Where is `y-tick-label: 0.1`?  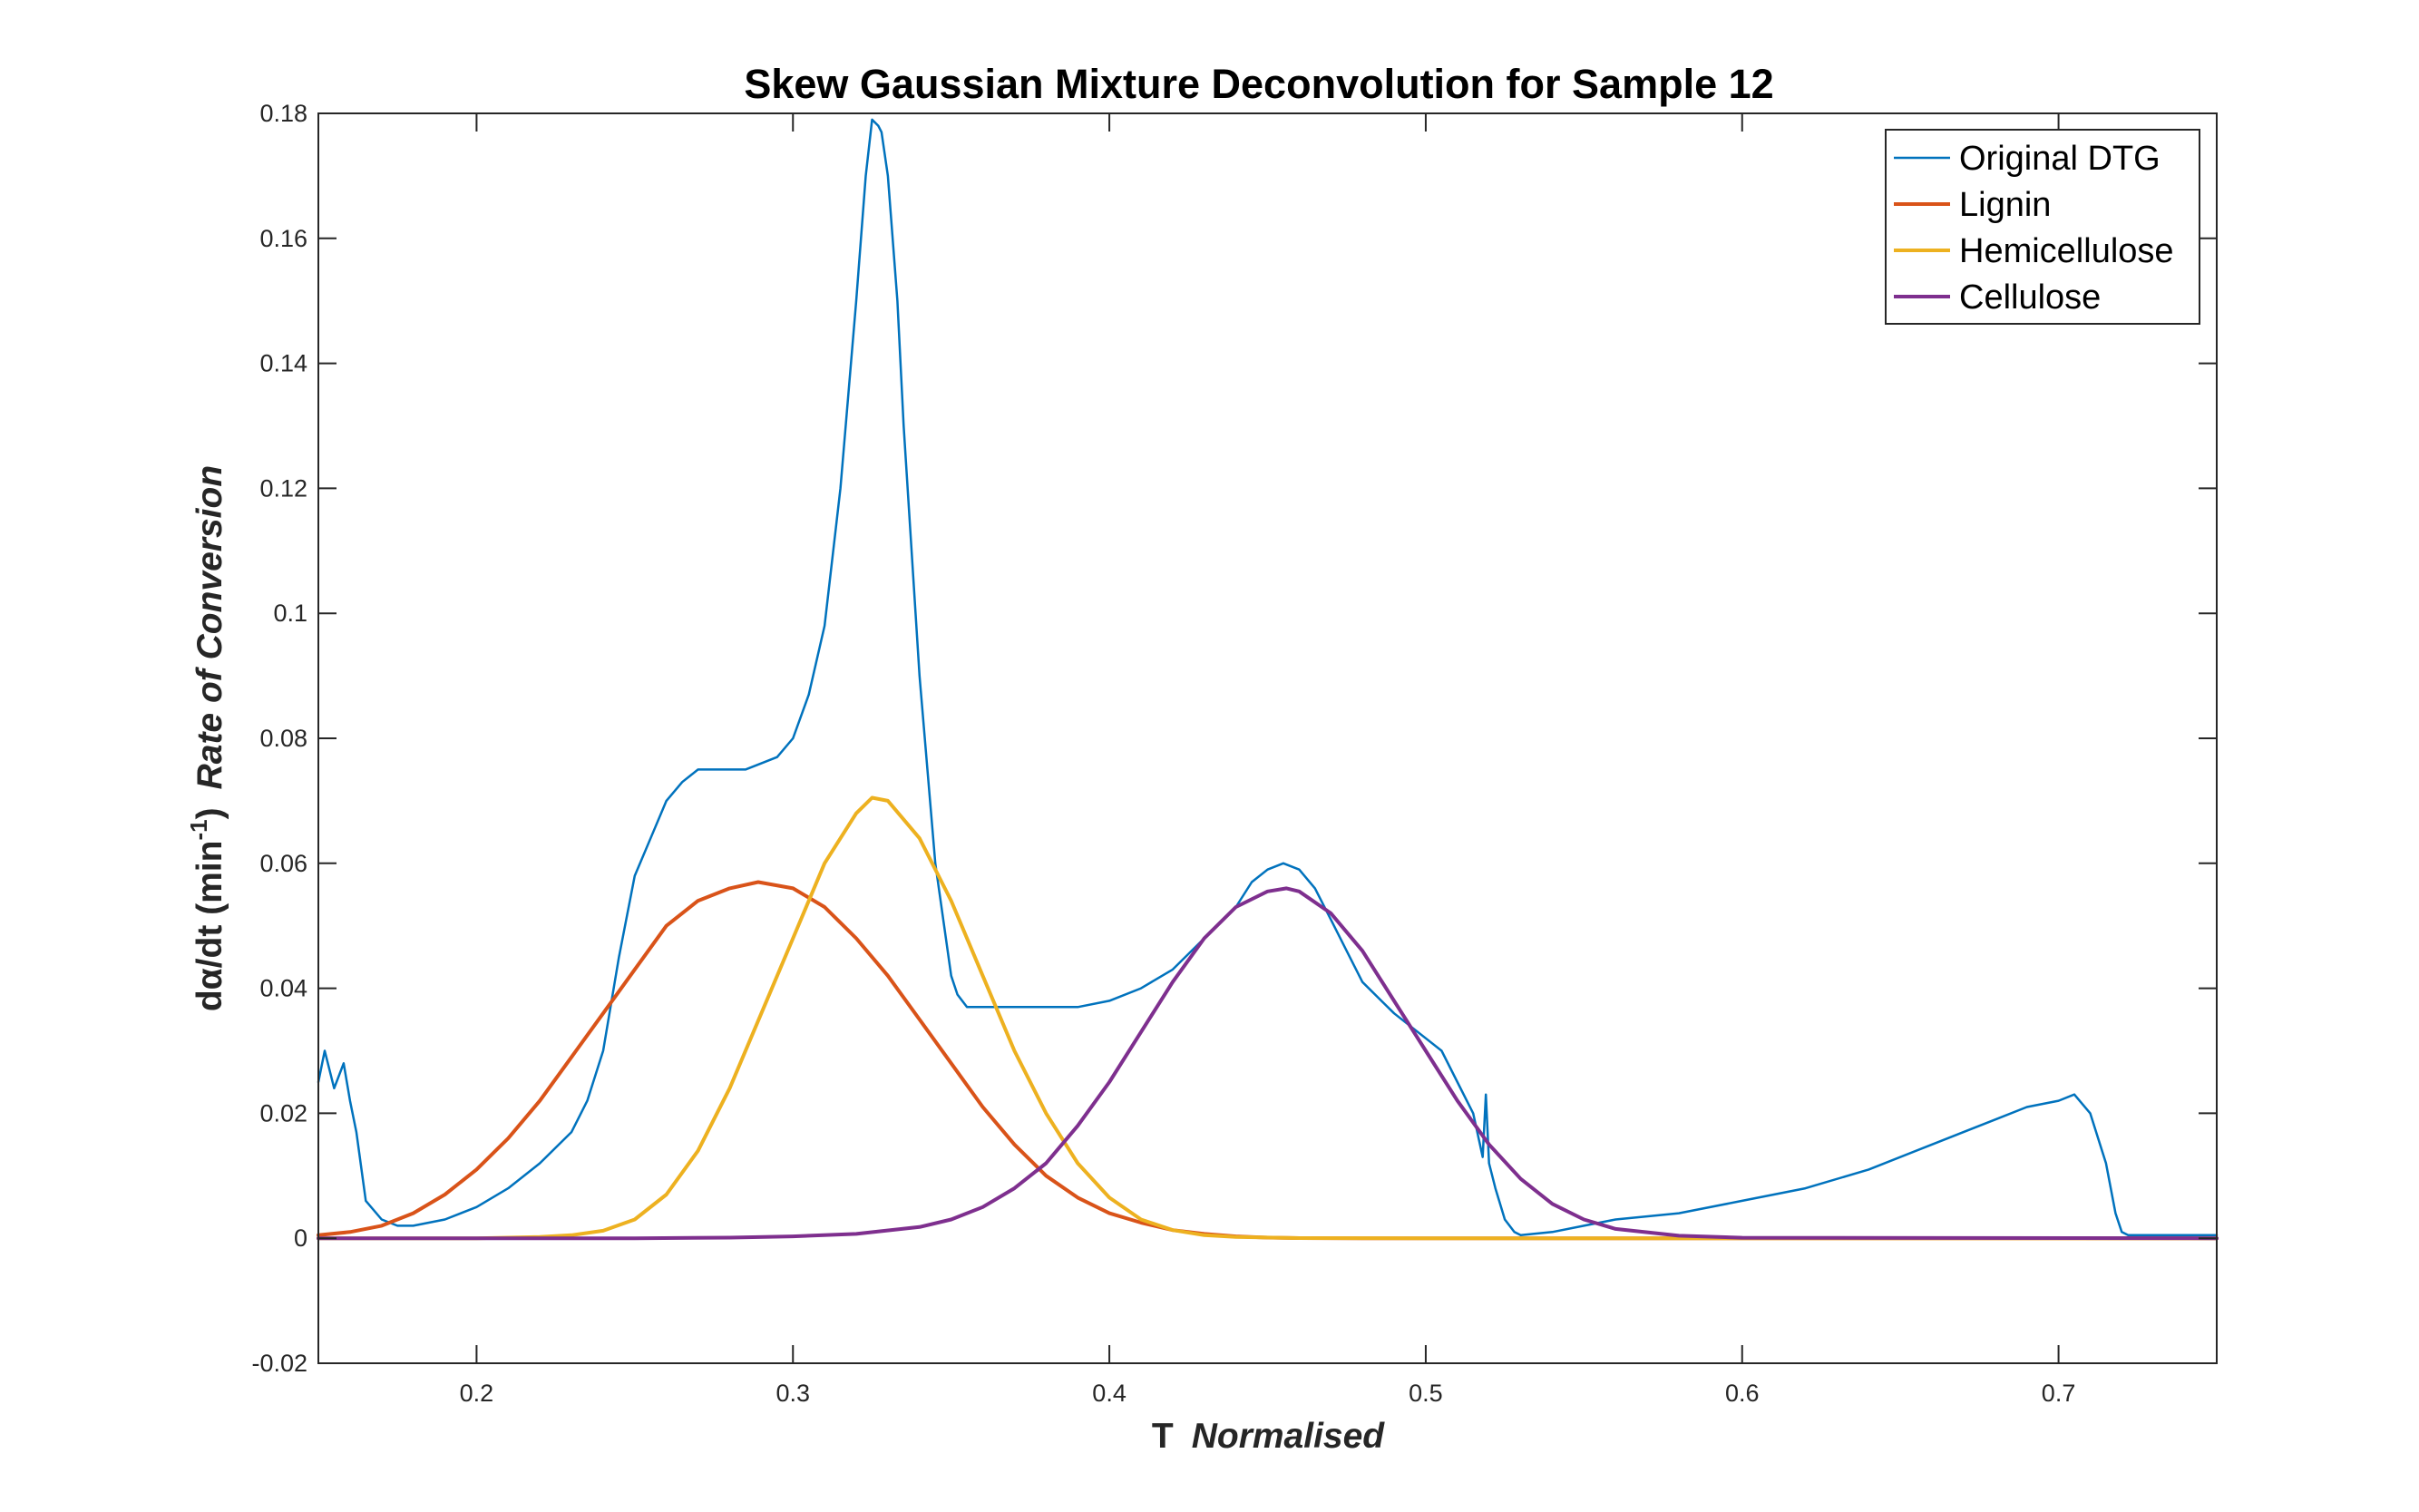 y-tick-label: 0.1 is located at coordinates (290, 613).